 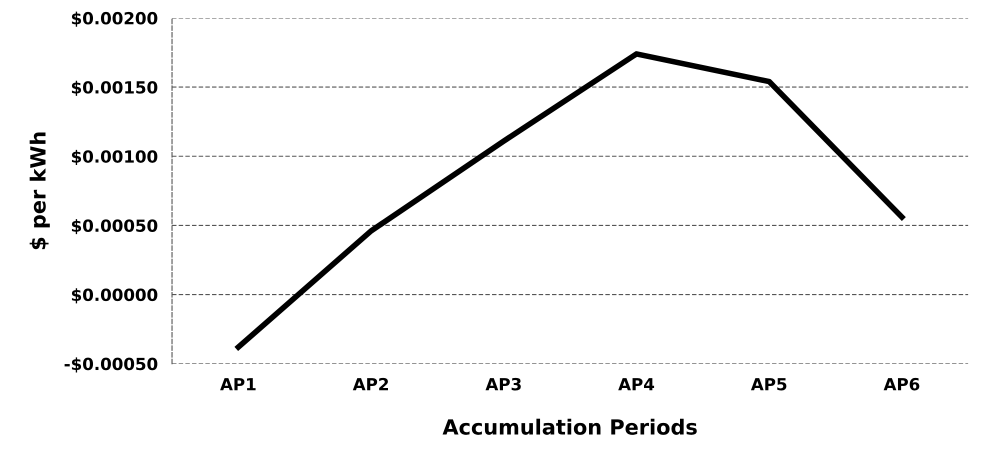 What do you see at coordinates (238, 384) in the screenshot?
I see `x-tick-label: AP1` at bounding box center [238, 384].